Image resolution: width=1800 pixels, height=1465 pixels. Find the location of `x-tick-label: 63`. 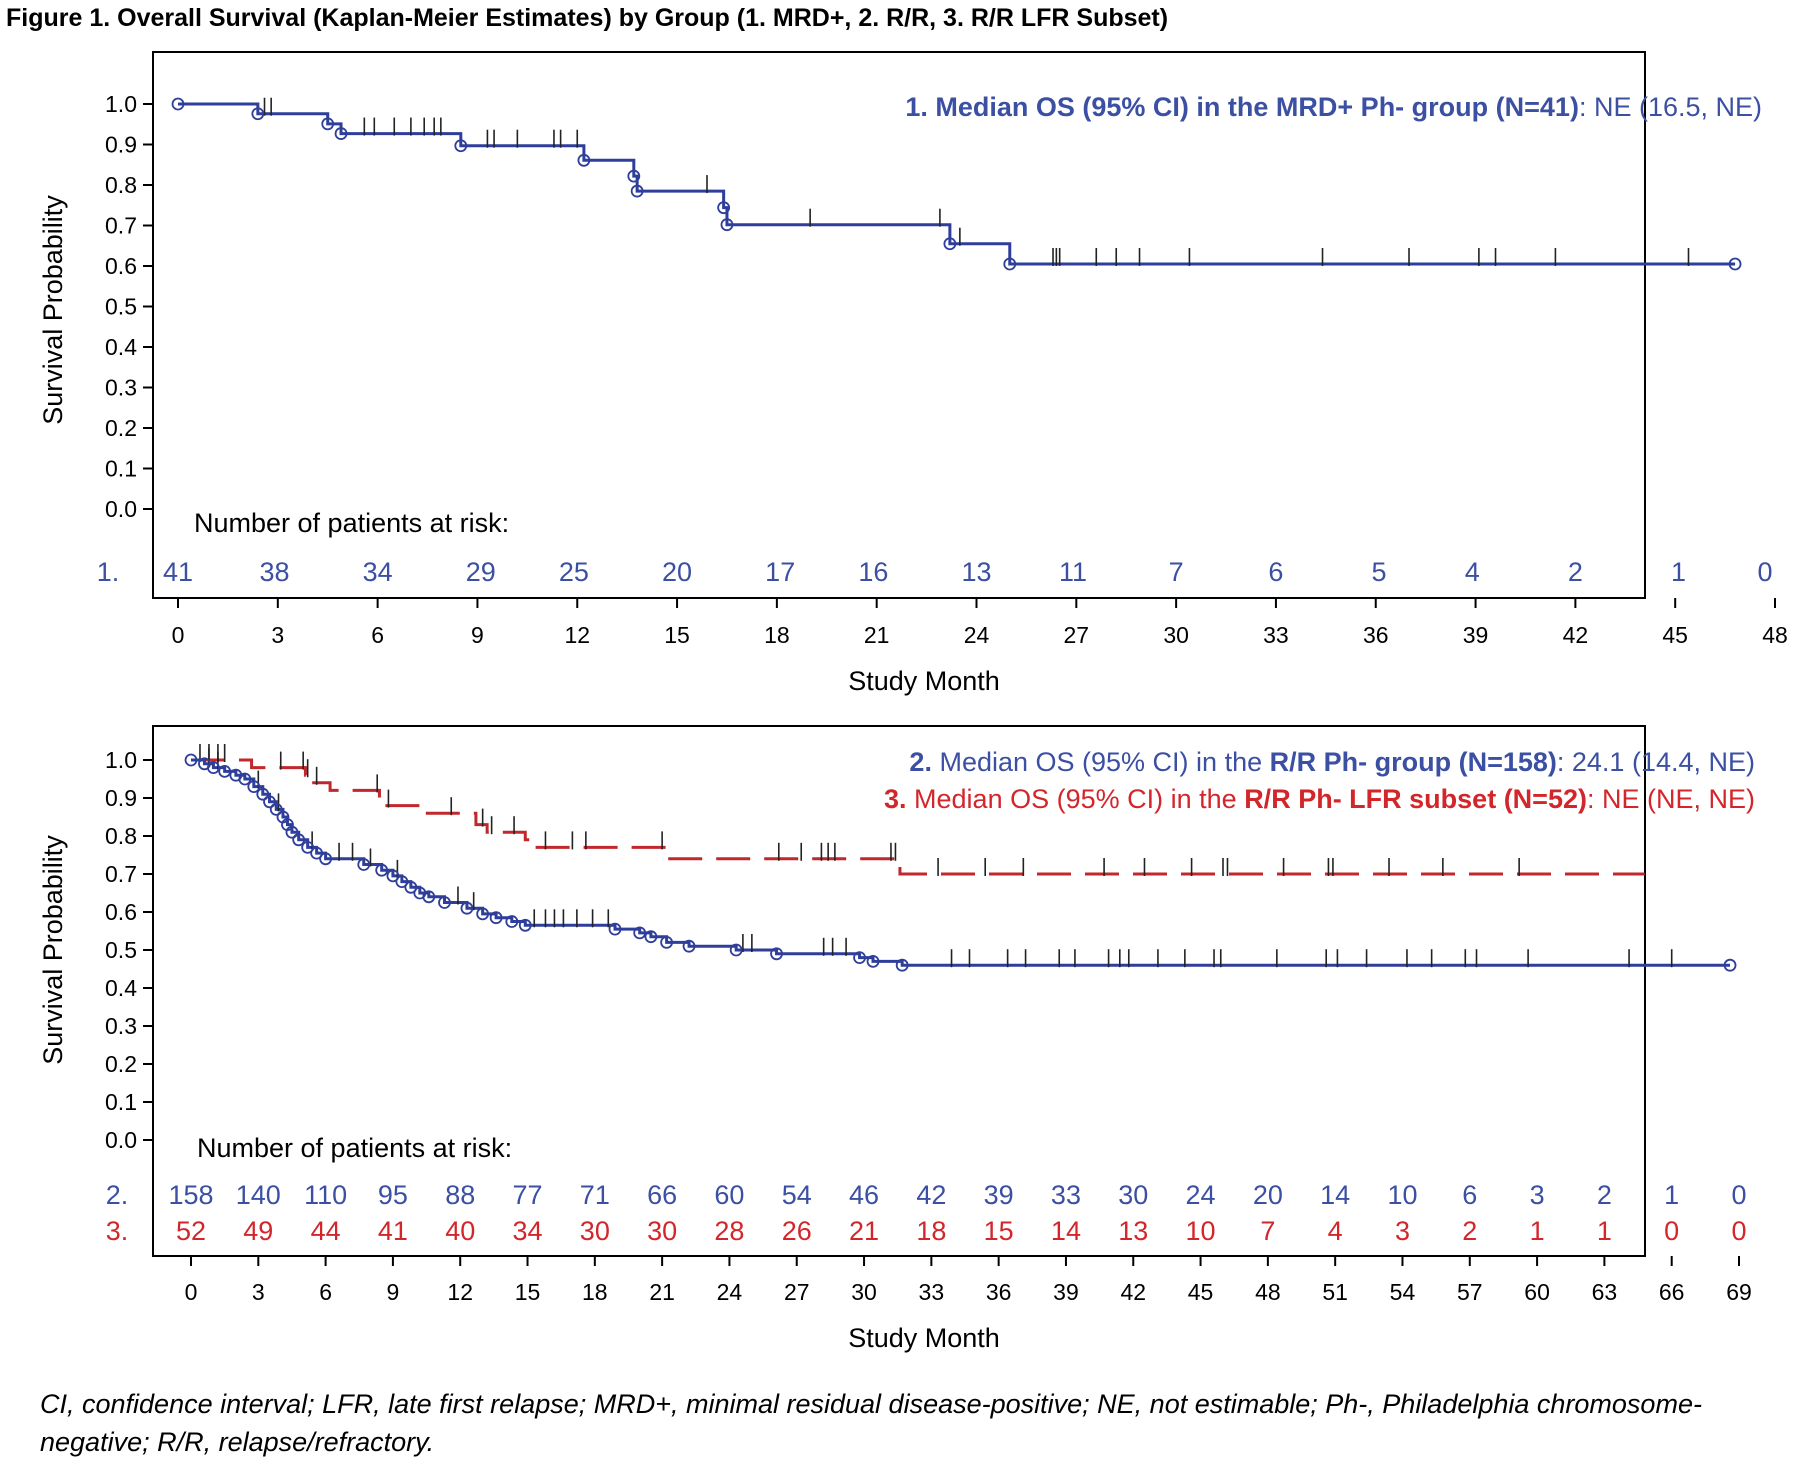

x-tick-label: 63 is located at coordinates (1605, 1292).